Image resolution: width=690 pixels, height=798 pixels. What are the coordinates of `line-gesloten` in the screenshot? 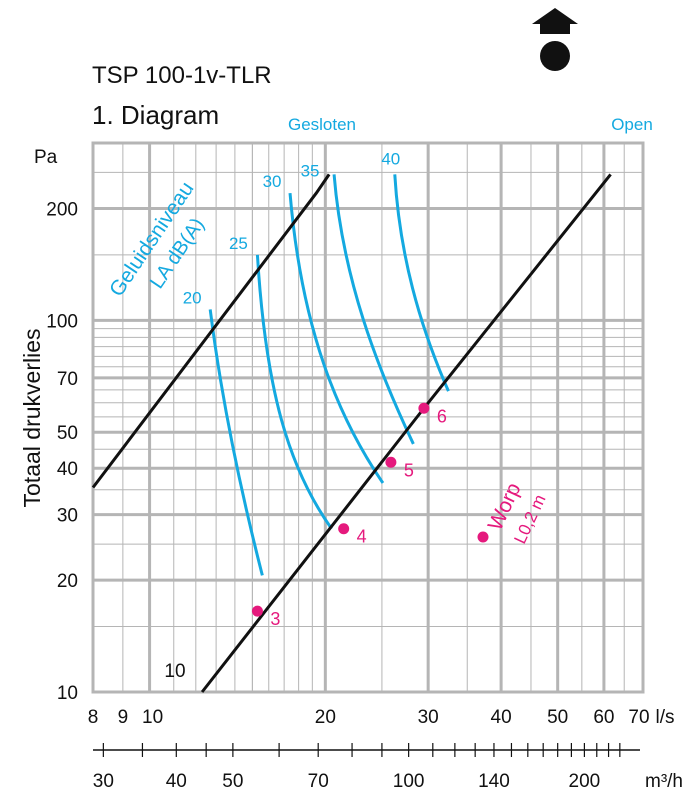 It's located at (211, 331).